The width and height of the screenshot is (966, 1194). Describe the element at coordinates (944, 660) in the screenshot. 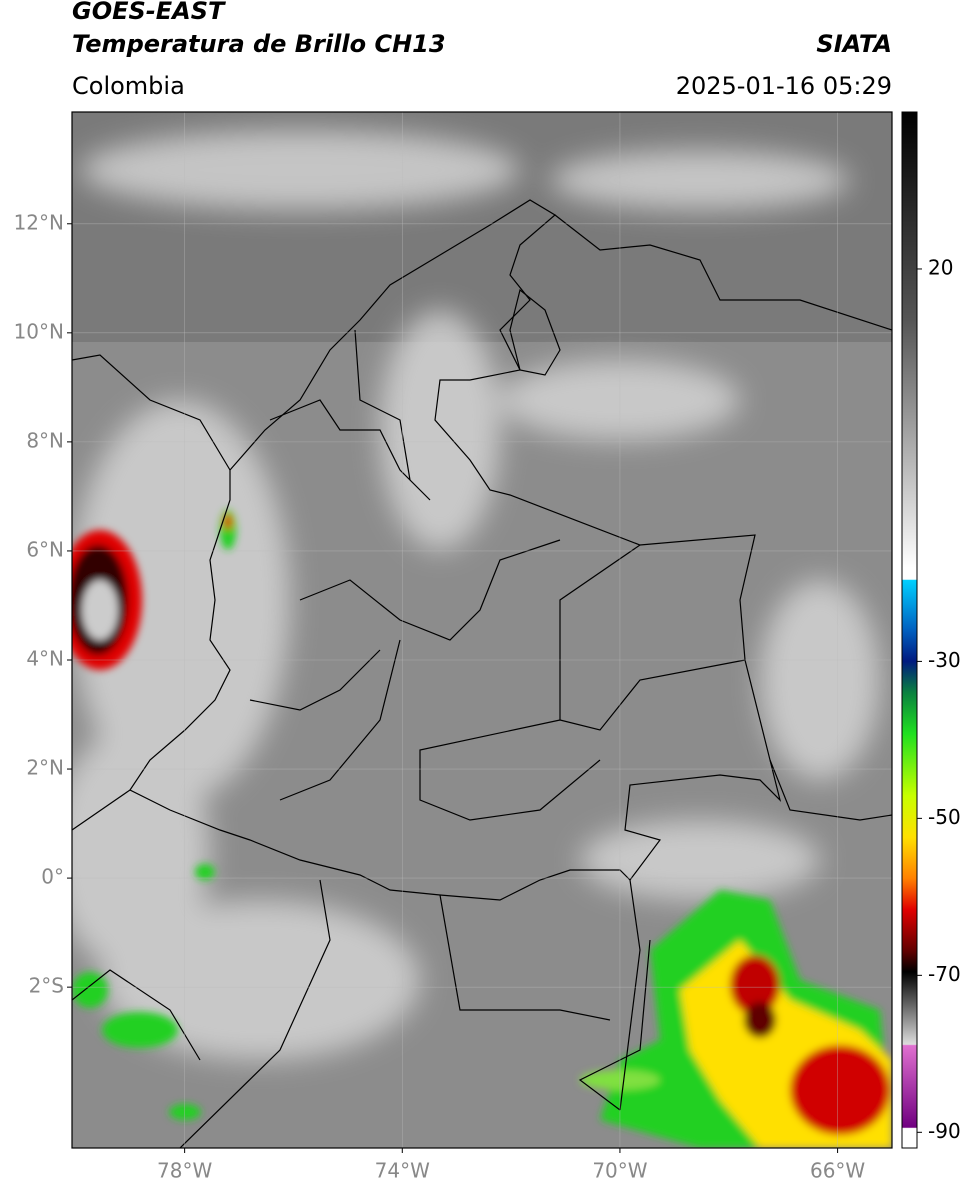

I see `colorbar-tick-label: -30` at that location.